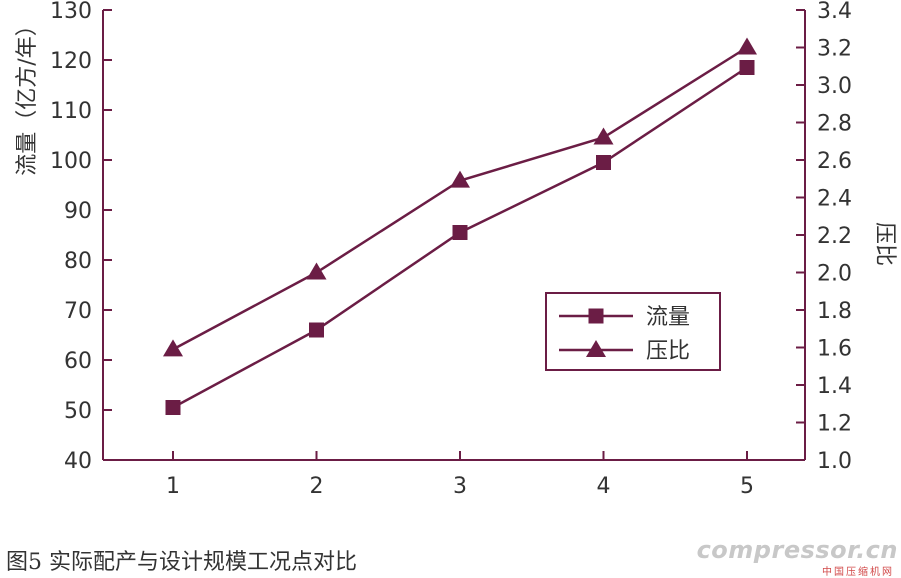  Describe the element at coordinates (834, 349) in the screenshot. I see `y-right-tick-label: 1.6` at that location.